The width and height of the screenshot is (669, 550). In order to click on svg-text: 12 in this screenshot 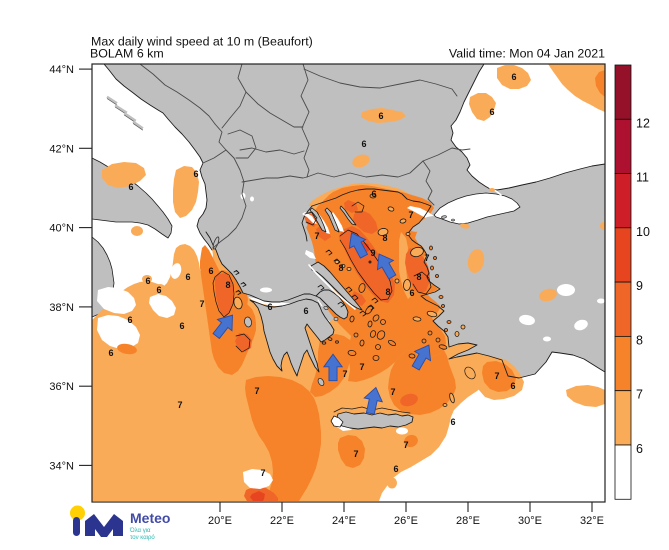, I will do `click(643, 123)`.